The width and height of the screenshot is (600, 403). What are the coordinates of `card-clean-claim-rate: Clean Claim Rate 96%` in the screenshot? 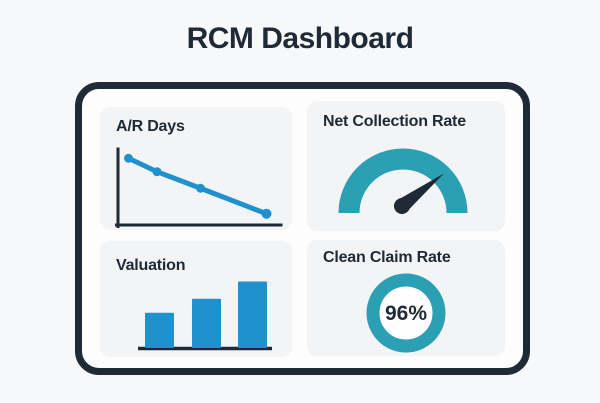 It's located at (406, 298).